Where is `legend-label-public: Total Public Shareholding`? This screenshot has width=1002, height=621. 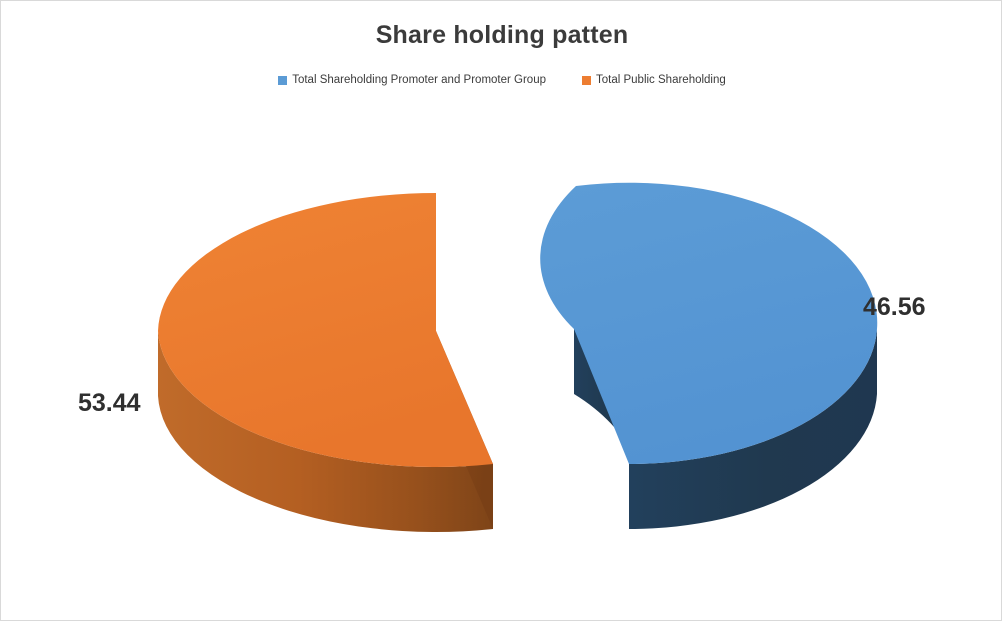
legend-label-public: Total Public Shareholding is located at coordinates (661, 80).